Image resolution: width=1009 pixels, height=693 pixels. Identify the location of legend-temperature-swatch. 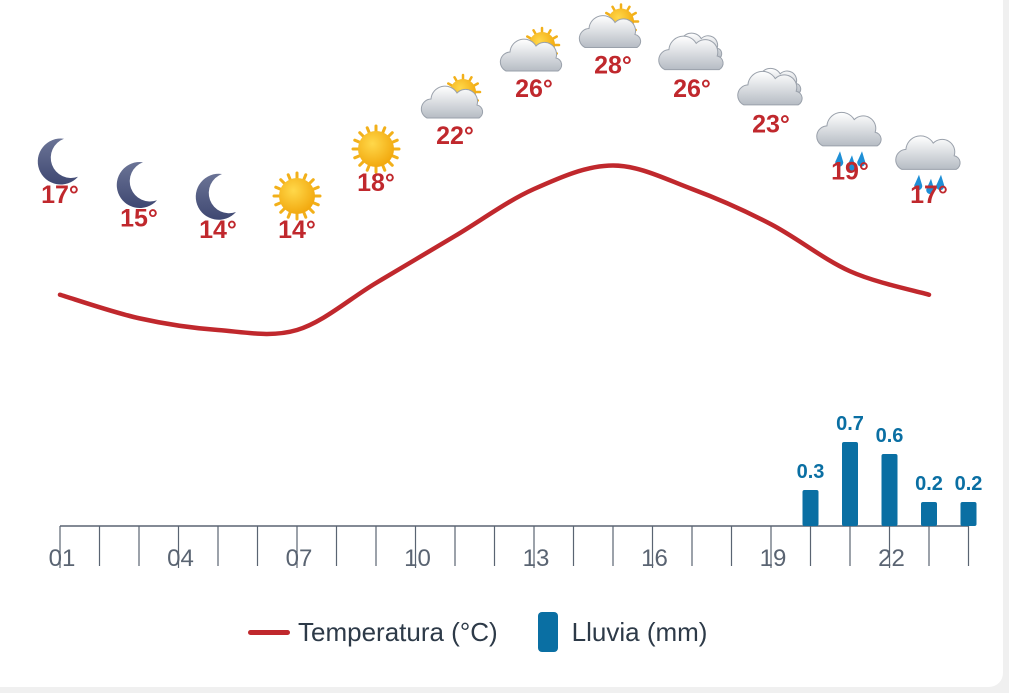
(269, 632).